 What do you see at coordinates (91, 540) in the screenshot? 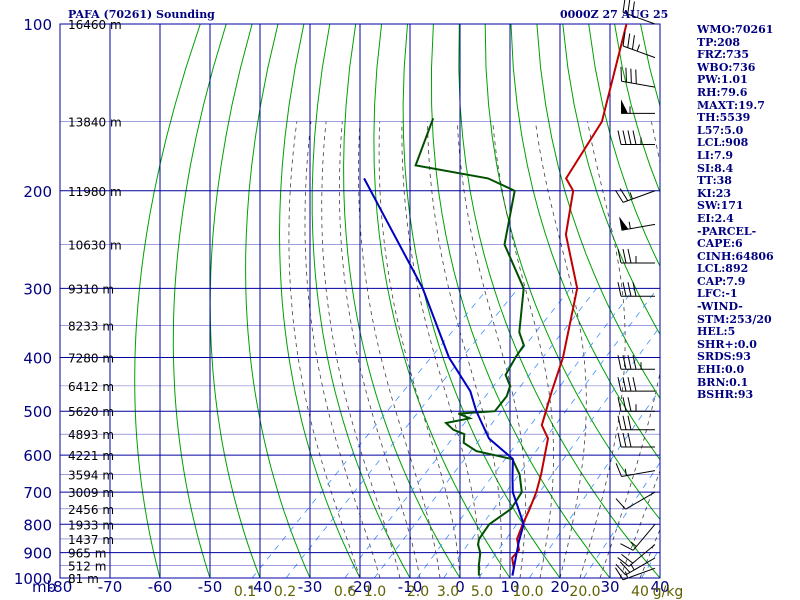
I see `height-label: 1437 m` at bounding box center [91, 540].